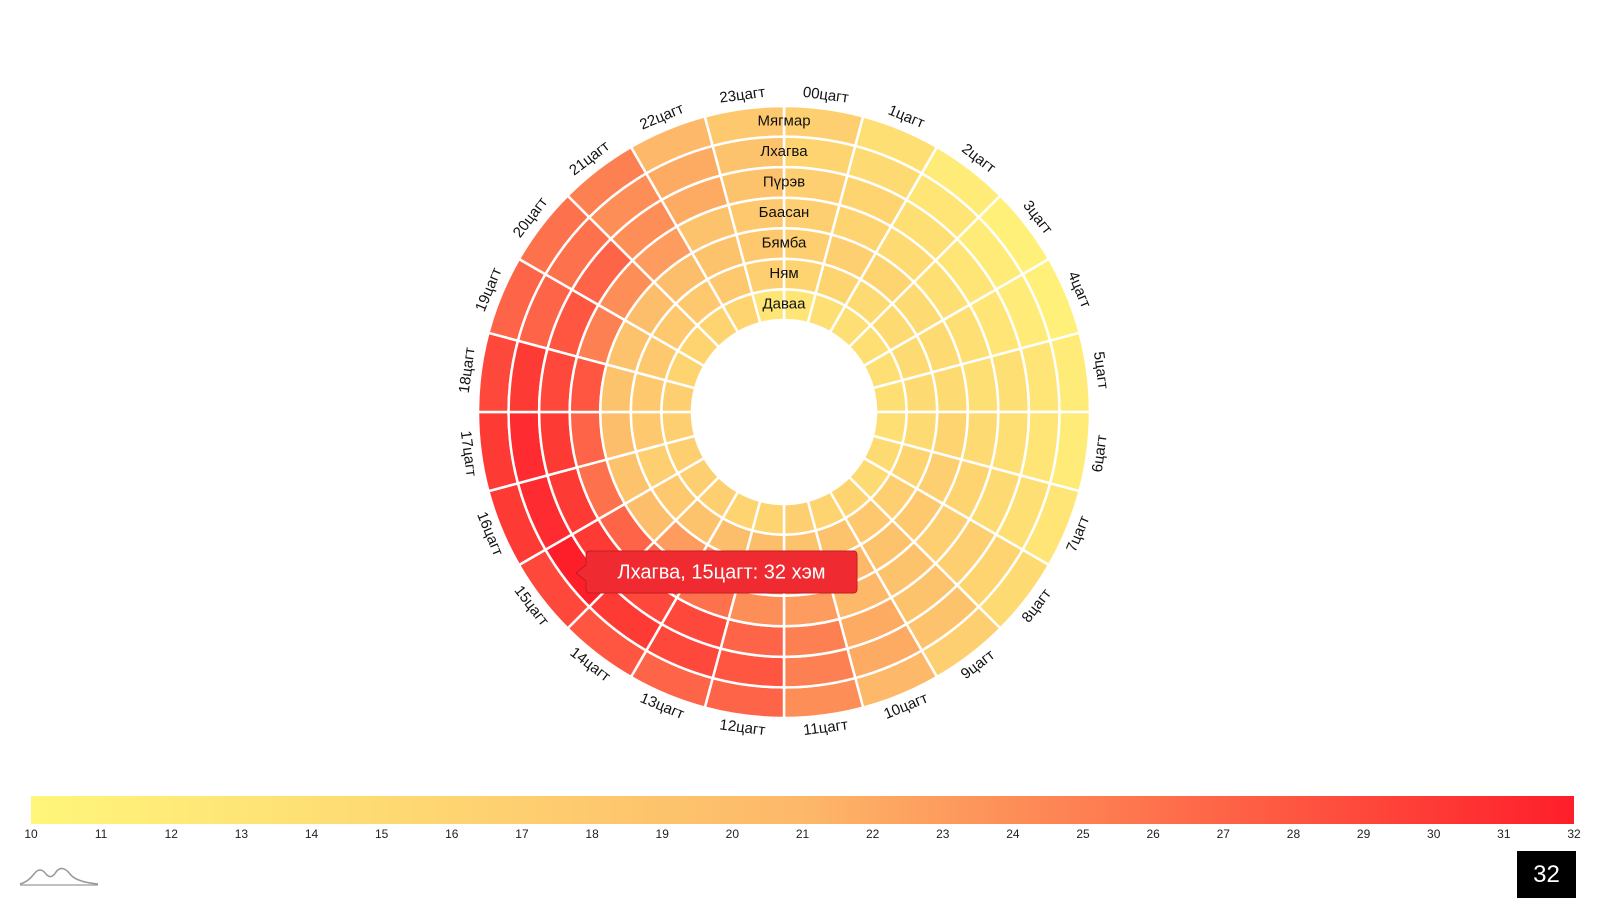 The image size is (1600, 898). I want to click on color-axis-tick-label: 31, so click(1504, 834).